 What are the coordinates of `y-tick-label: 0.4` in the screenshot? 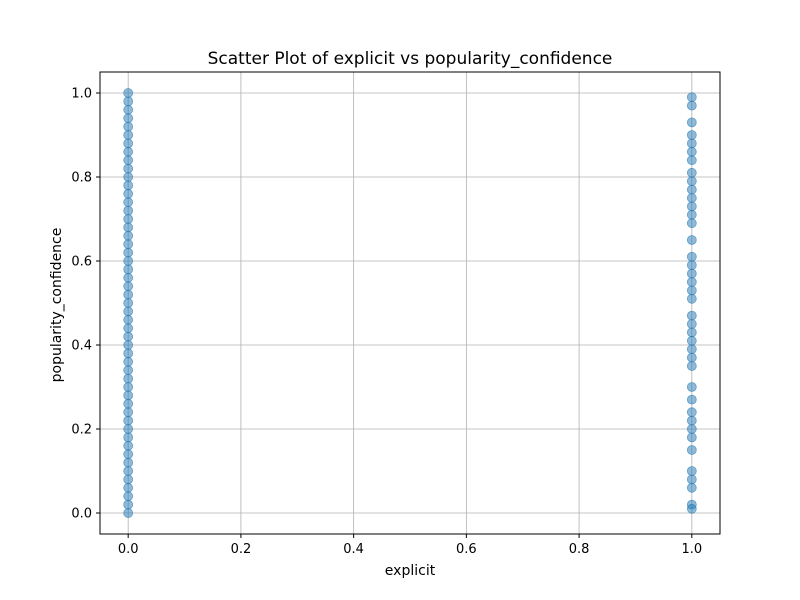 It's located at (81, 346).